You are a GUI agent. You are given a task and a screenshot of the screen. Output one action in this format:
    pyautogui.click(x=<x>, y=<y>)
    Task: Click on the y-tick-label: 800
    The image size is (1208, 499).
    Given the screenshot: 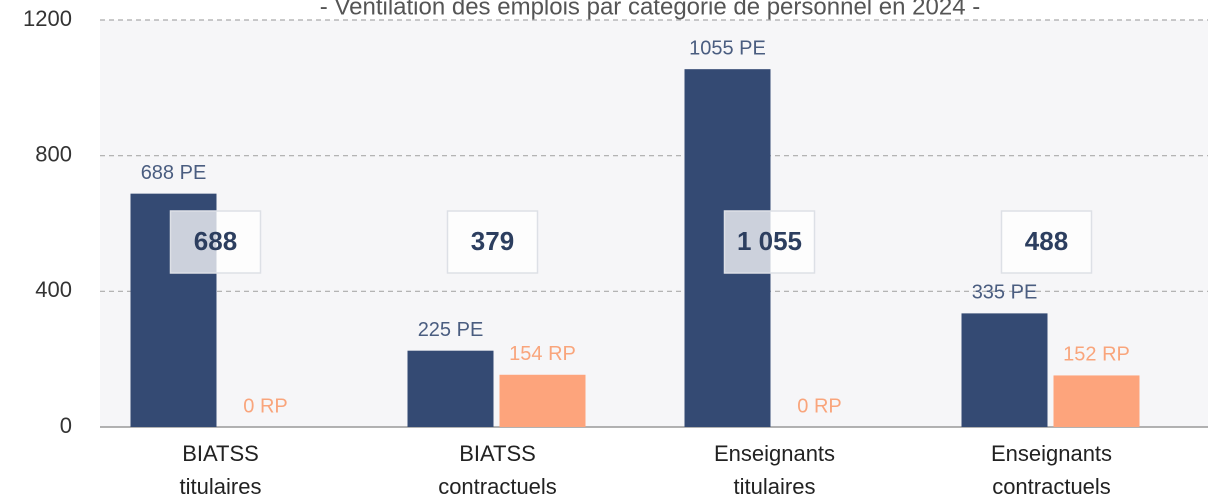 What is the action you would take?
    pyautogui.click(x=53, y=153)
    